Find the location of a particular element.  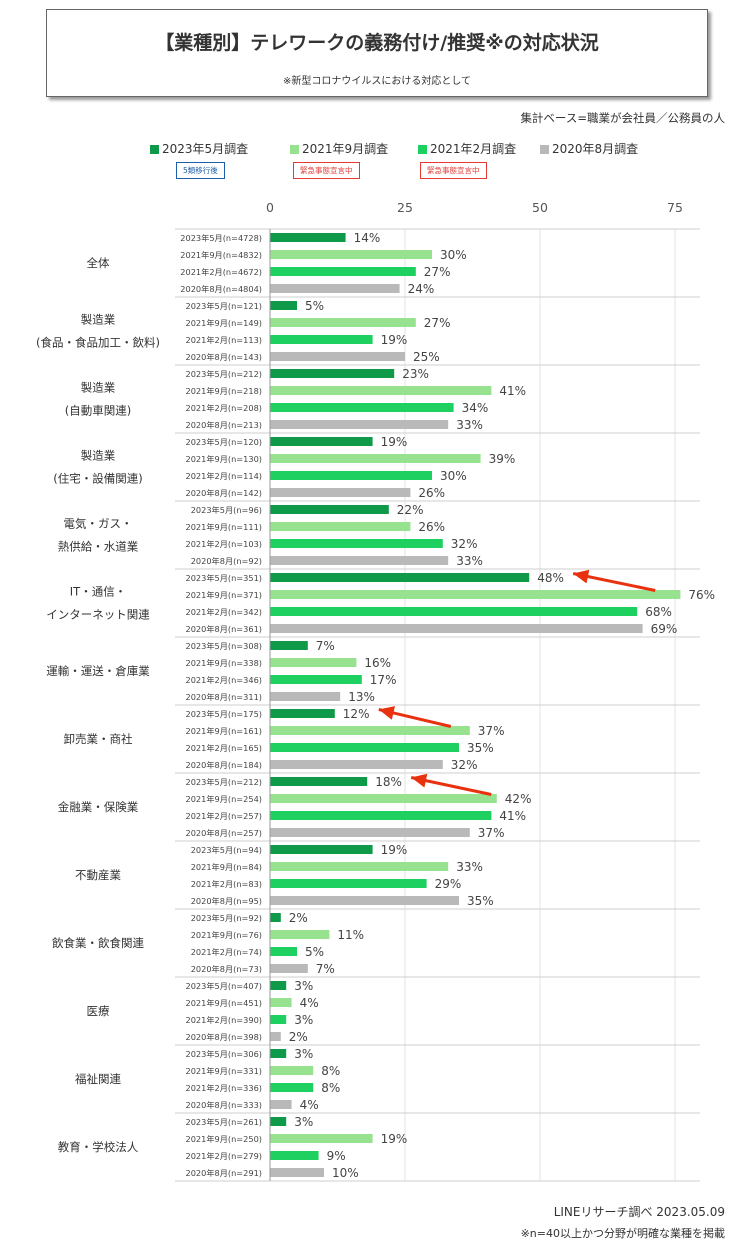

survey-row-label: 2021年9月(n=451) is located at coordinates (224, 1003).